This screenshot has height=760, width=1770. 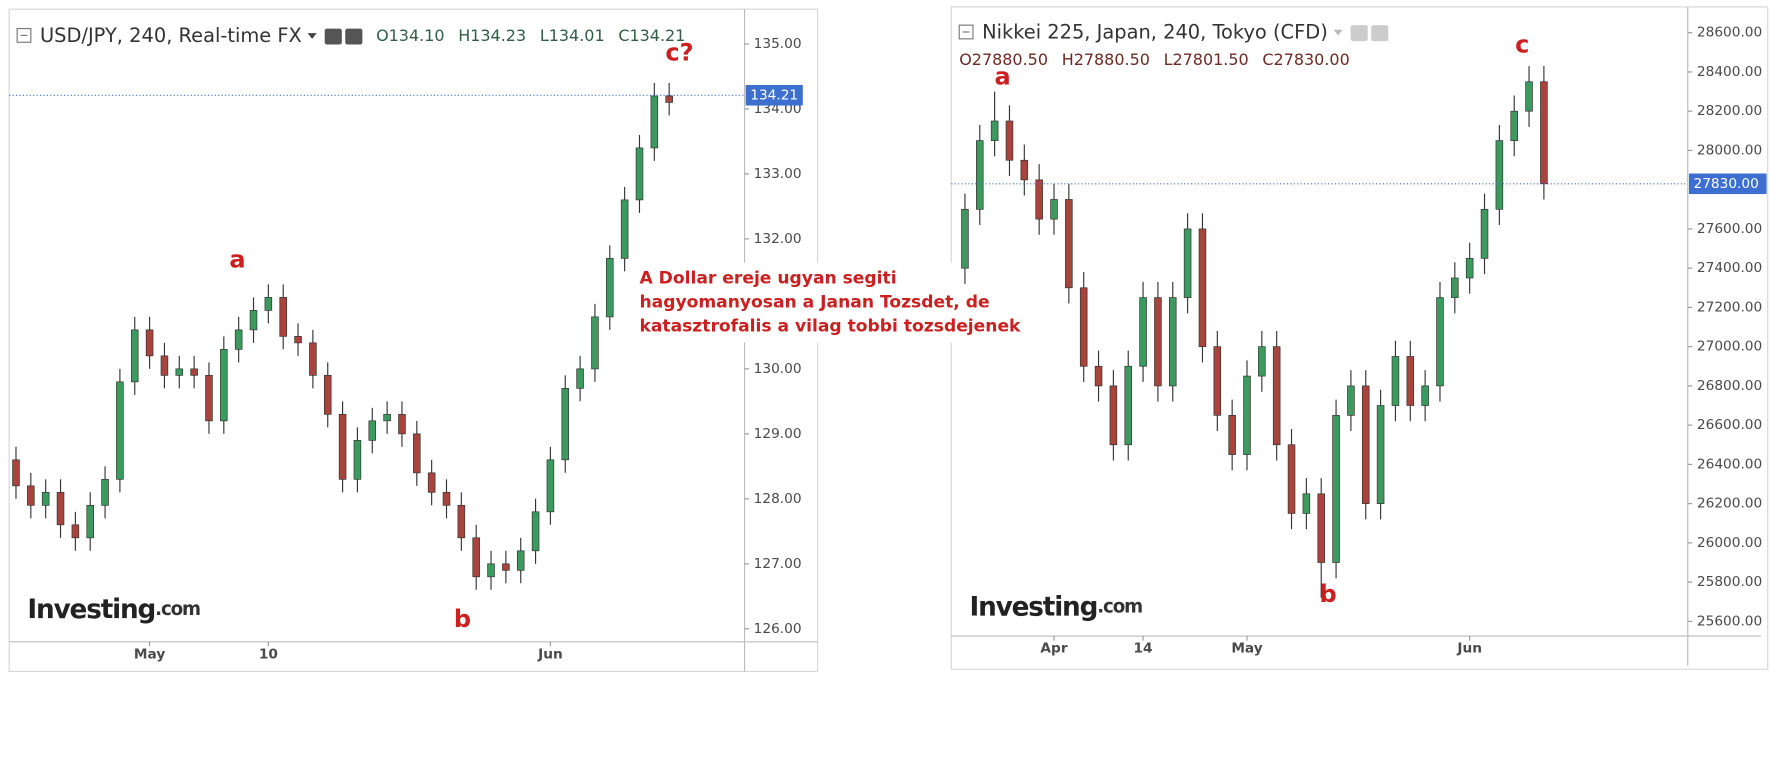 What do you see at coordinates (814, 303) in the screenshot?
I see `note-line: hagyomanyosan a Janan Tozsdet, de` at bounding box center [814, 303].